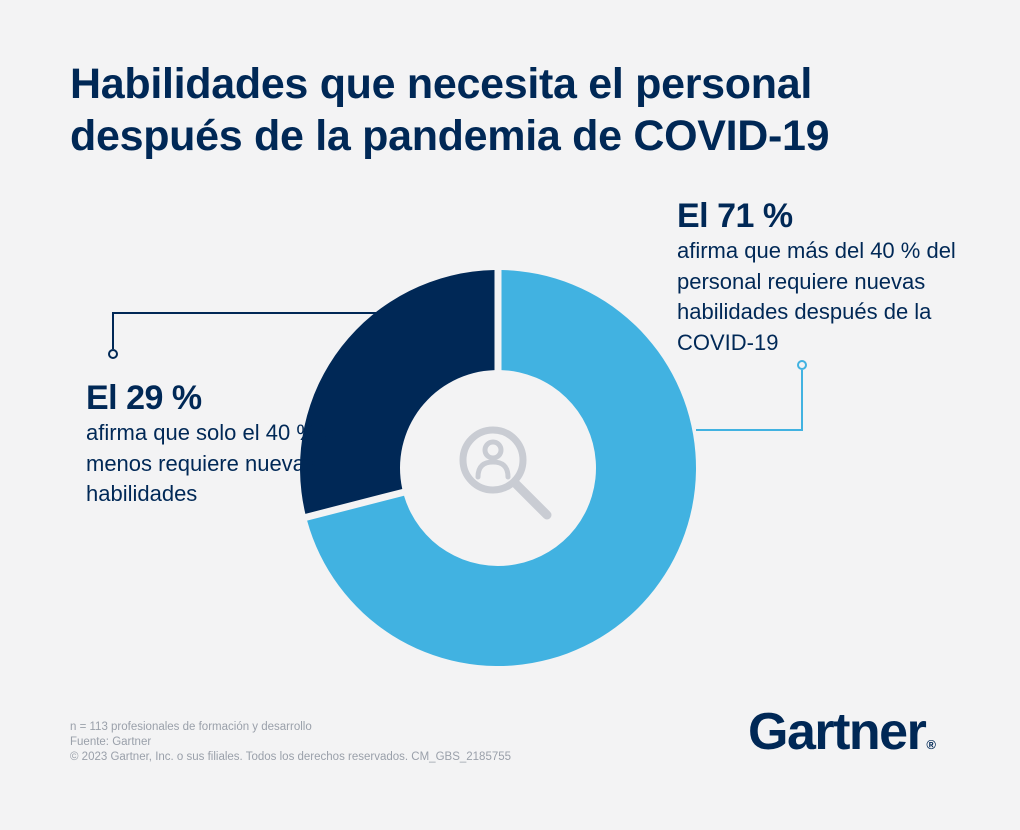 The width and height of the screenshot is (1020, 830). What do you see at coordinates (931, 744) in the screenshot?
I see `registered-mark: ®` at bounding box center [931, 744].